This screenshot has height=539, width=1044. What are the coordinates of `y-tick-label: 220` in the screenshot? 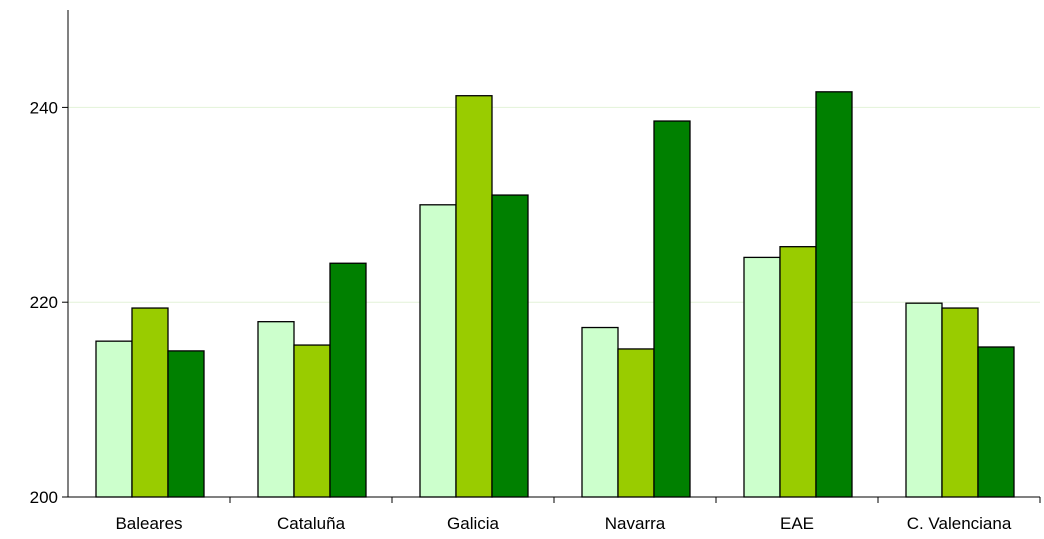 It's located at (44, 302).